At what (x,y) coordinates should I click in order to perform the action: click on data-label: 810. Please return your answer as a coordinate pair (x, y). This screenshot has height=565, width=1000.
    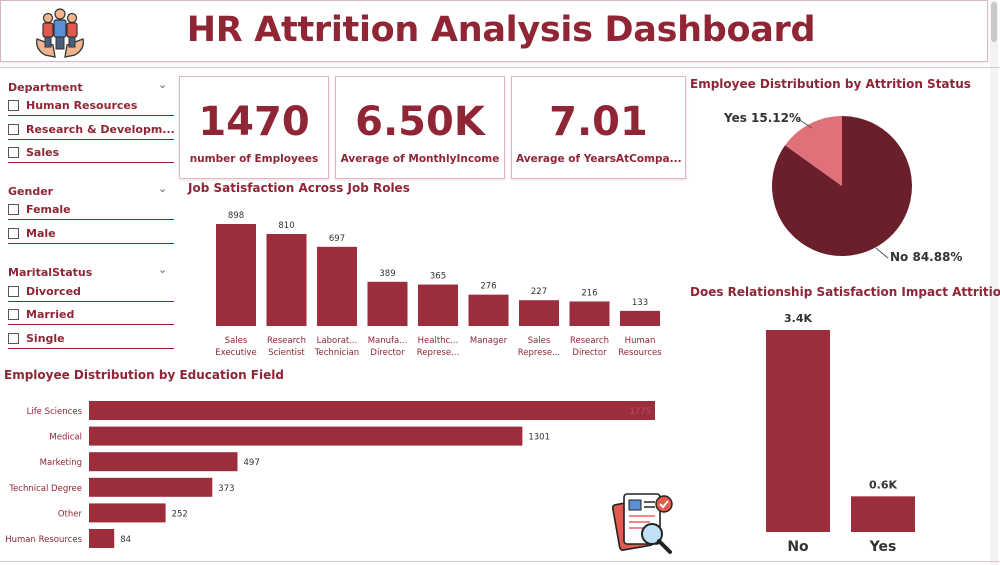
    Looking at the image, I should click on (286, 226).